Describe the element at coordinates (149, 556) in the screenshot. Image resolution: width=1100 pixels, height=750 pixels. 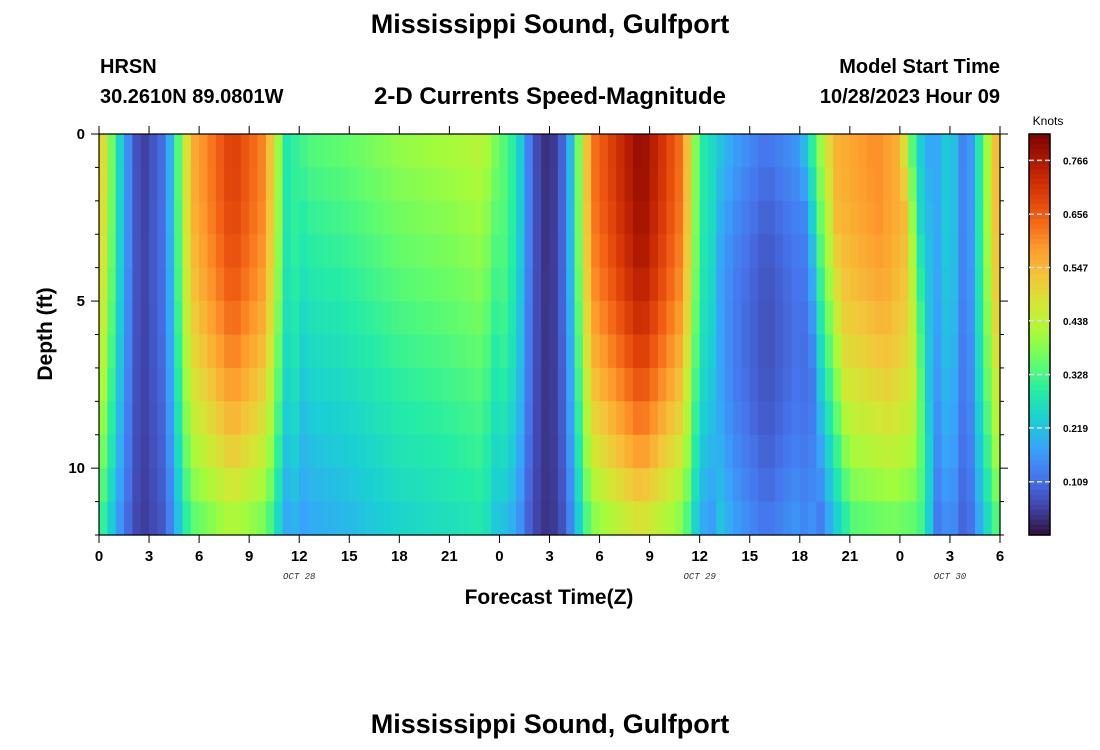
I see `x-tick-label: 3` at that location.